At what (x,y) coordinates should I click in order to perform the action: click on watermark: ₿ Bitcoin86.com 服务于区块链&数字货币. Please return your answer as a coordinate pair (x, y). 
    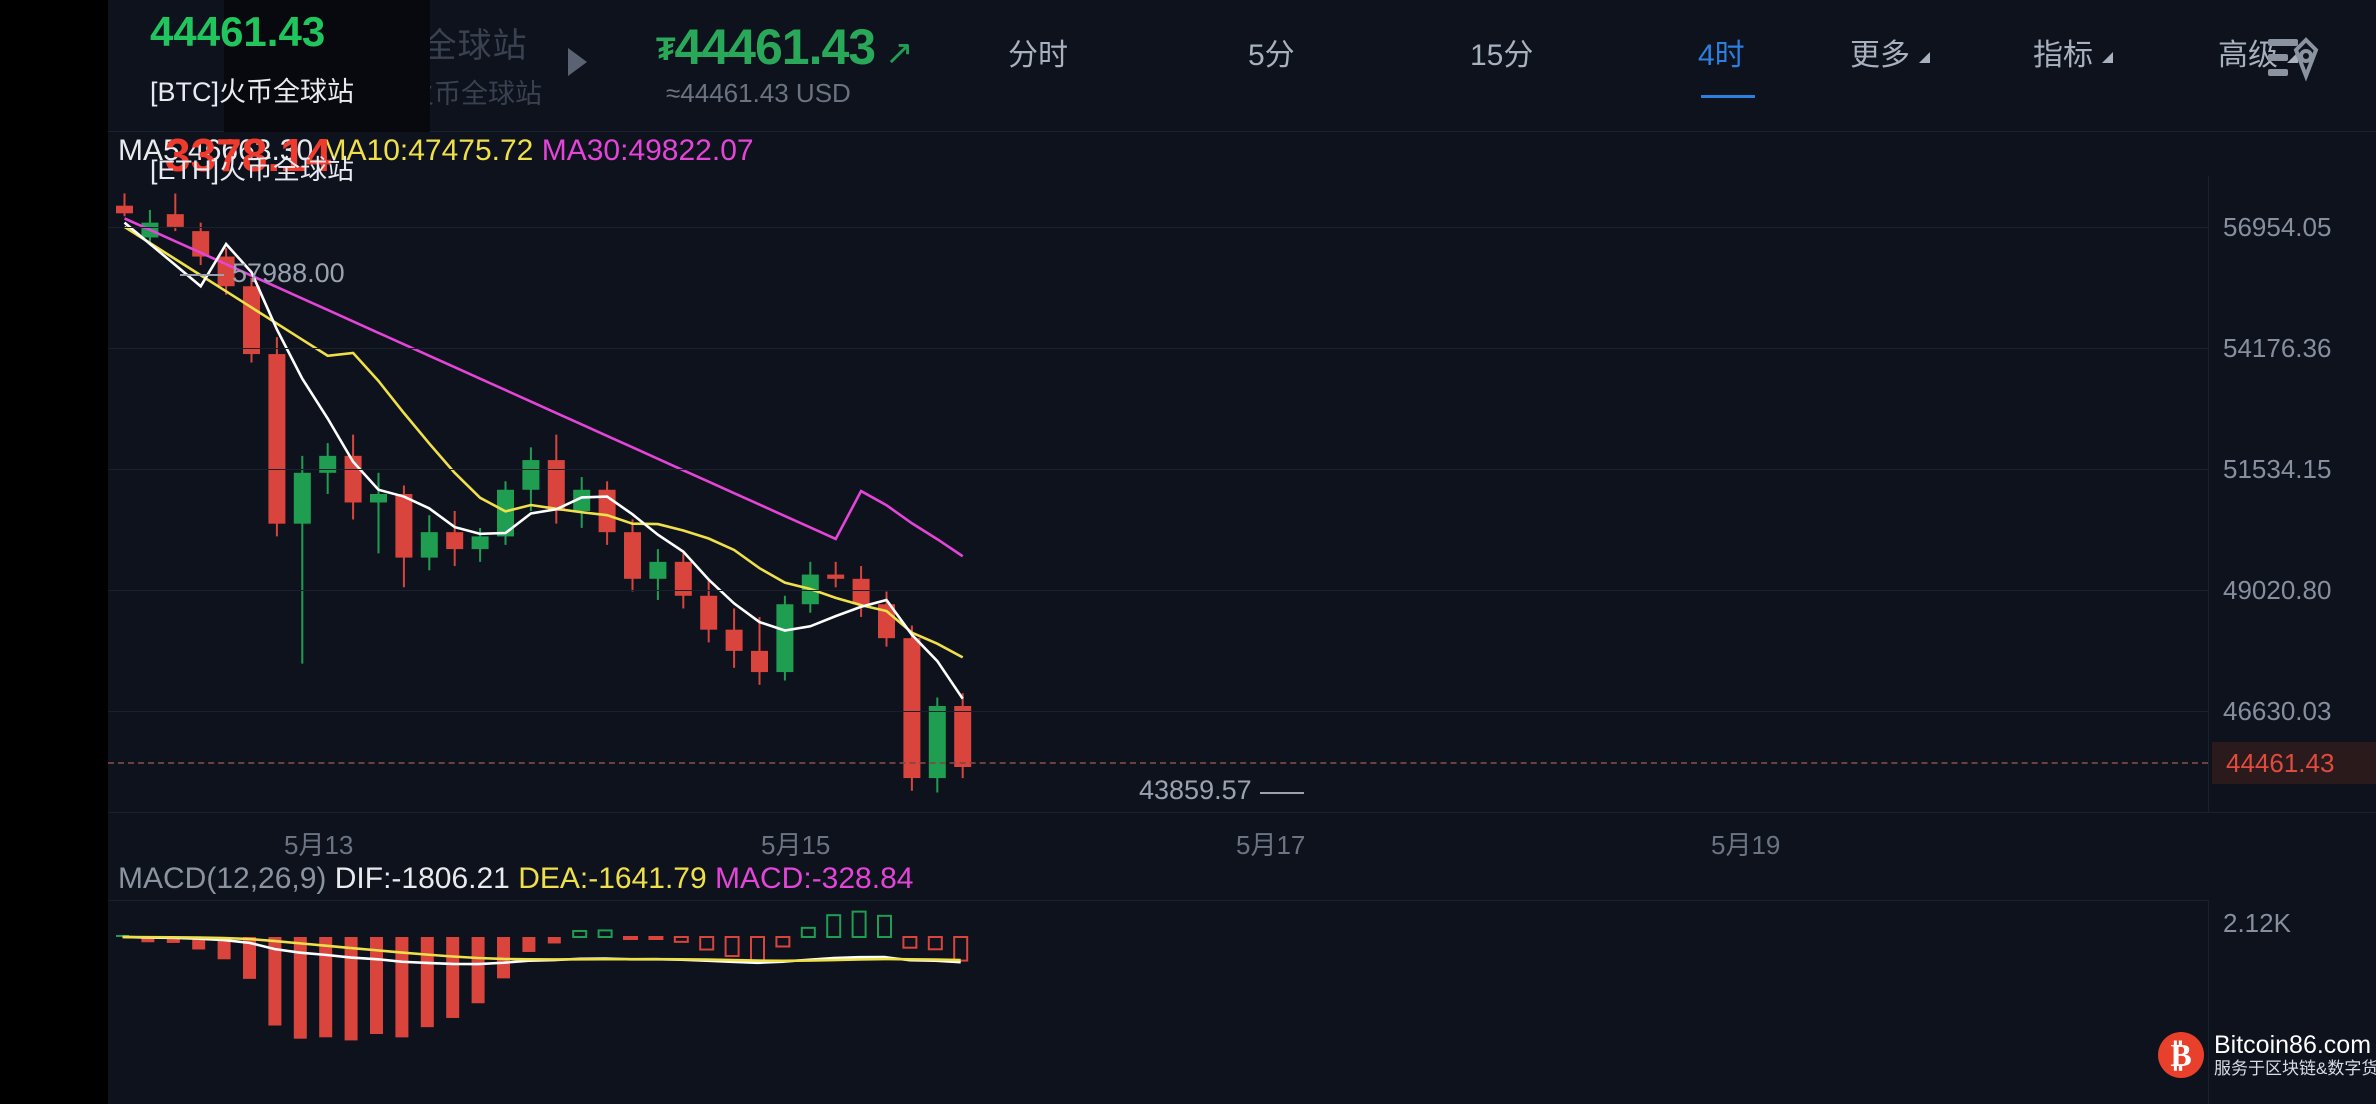
    Looking at the image, I should click on (2267, 1055).